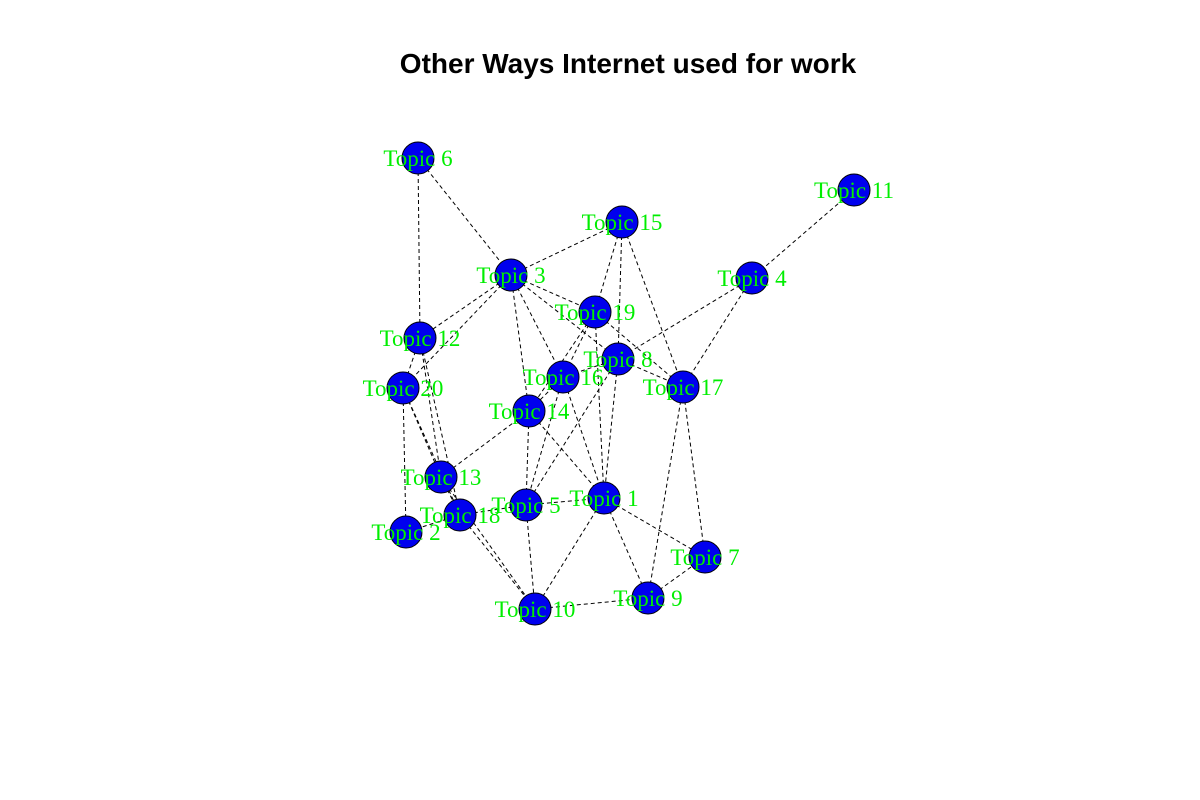 Image resolution: width=1200 pixels, height=800 pixels. I want to click on node-t16, so click(563, 377).